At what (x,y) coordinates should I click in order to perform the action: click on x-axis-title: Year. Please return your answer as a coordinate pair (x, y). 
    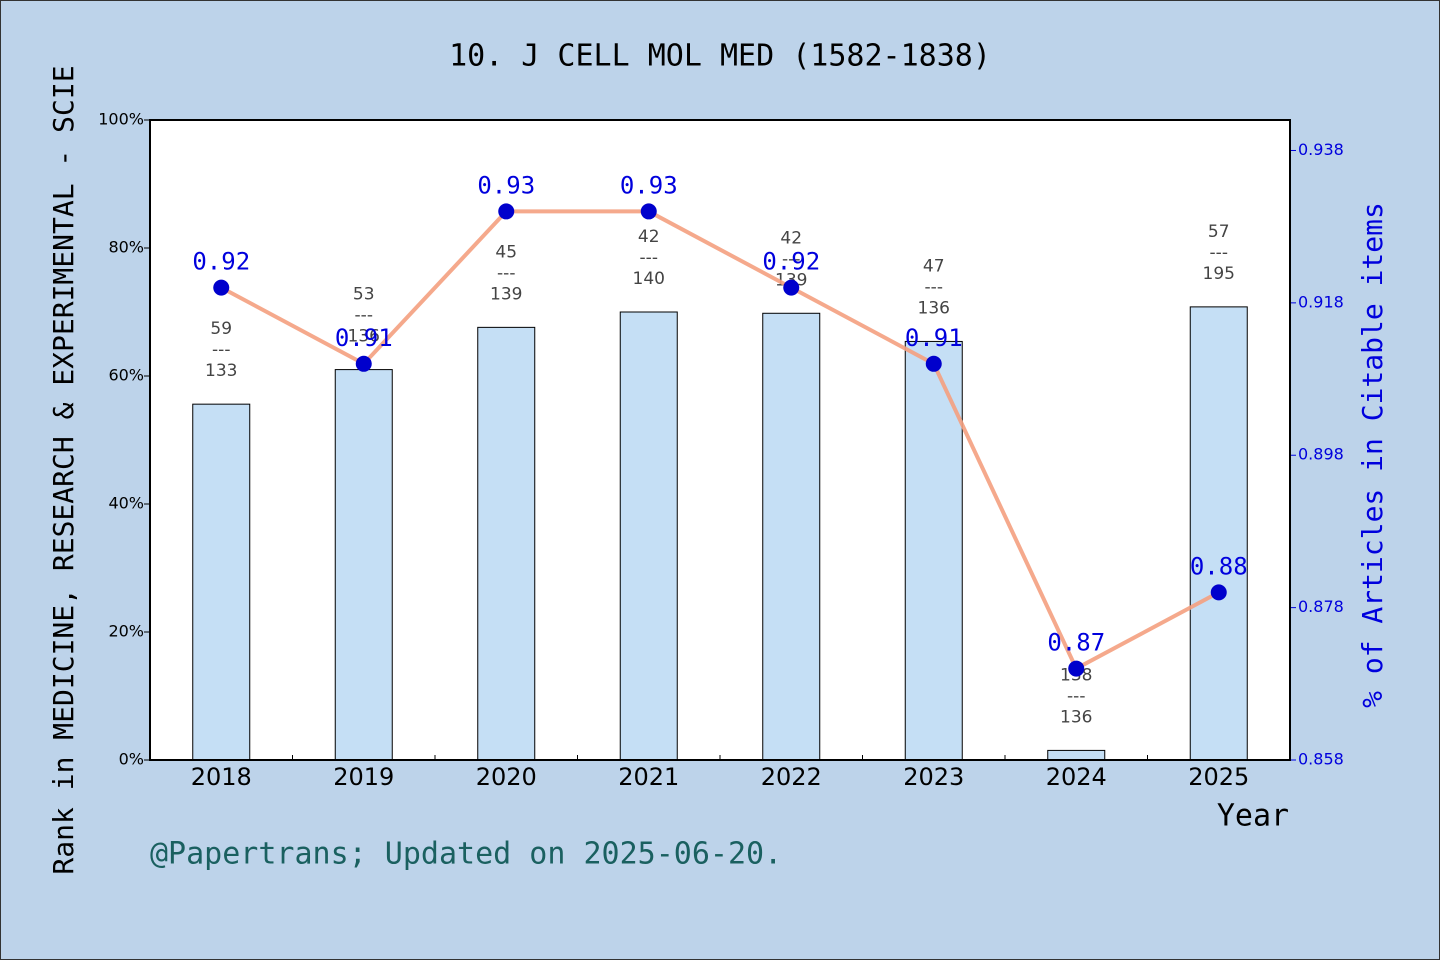
    Looking at the image, I should click on (1253, 816).